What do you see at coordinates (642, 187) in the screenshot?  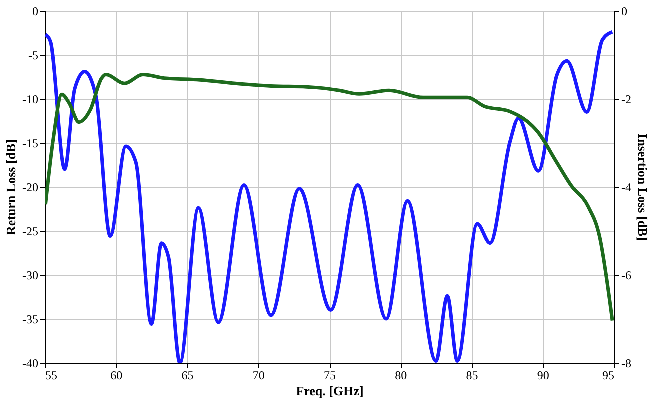 I see `y2-axis-title: Insertion Loss [dB]` at bounding box center [642, 187].